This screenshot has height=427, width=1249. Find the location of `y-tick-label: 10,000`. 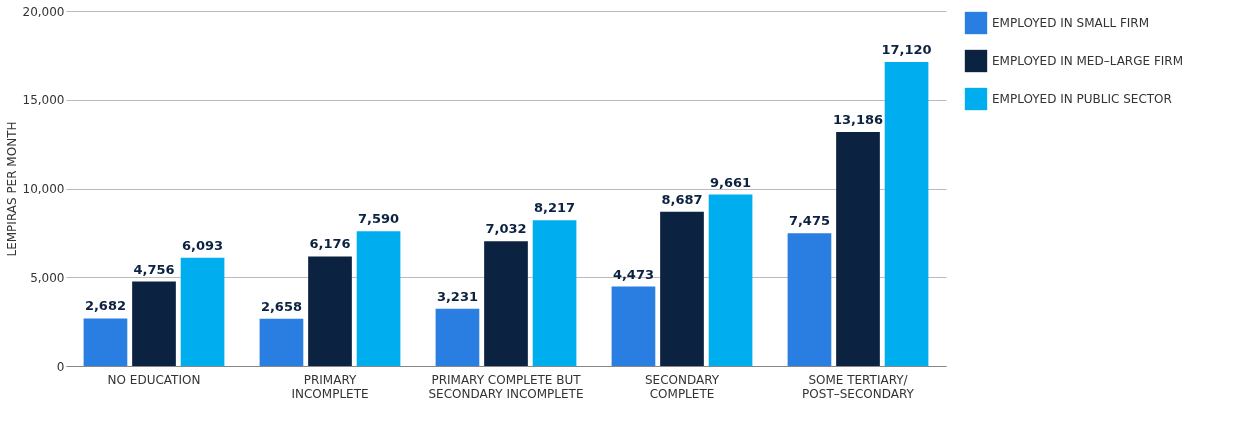

y-tick-label: 10,000 is located at coordinates (43, 189).